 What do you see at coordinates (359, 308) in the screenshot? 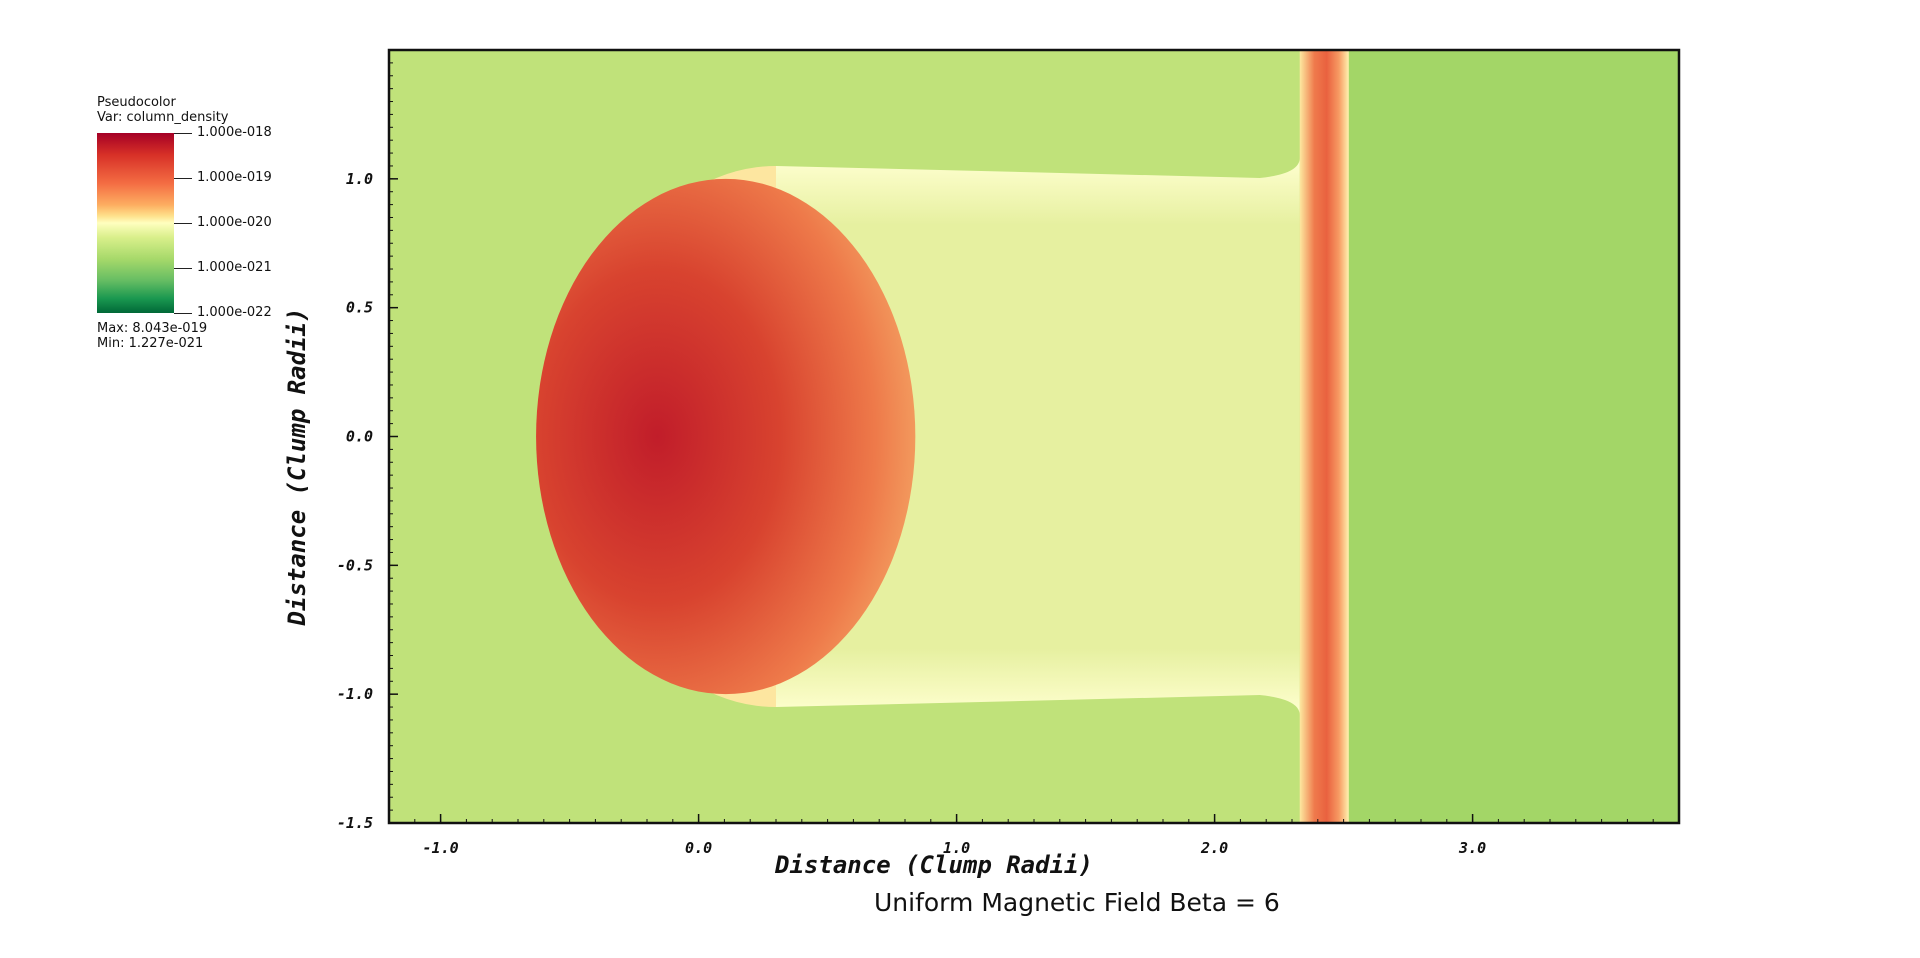
I see `y-tick-label: 0.5` at bounding box center [359, 308].